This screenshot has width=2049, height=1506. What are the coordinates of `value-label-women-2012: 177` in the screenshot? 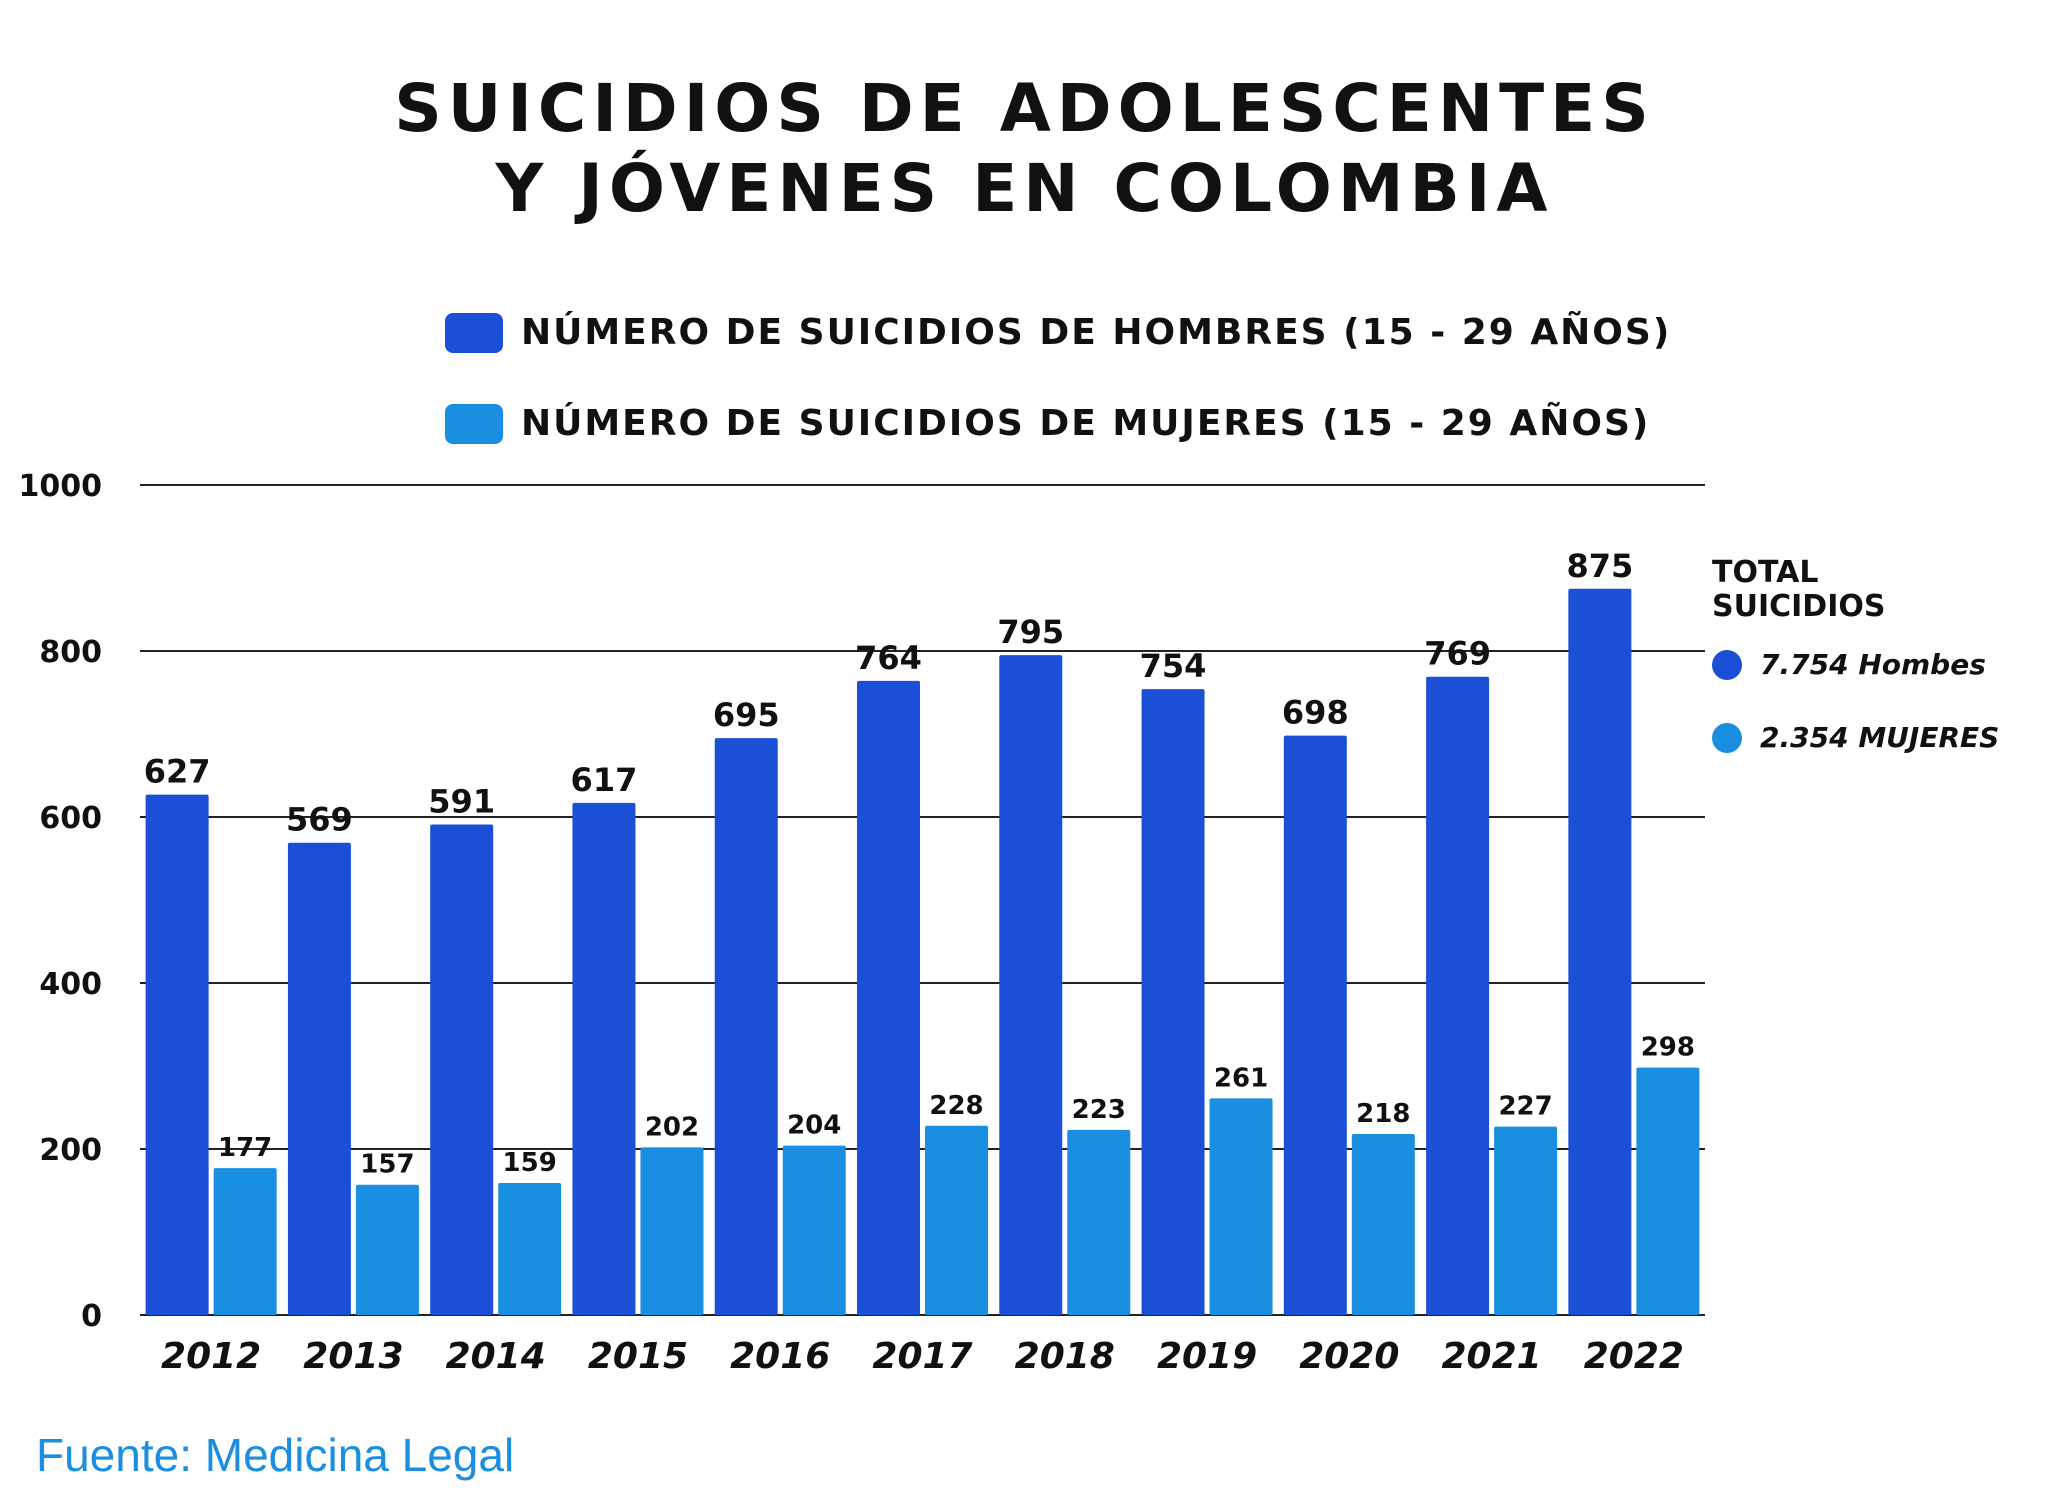 It's located at (245, 1148).